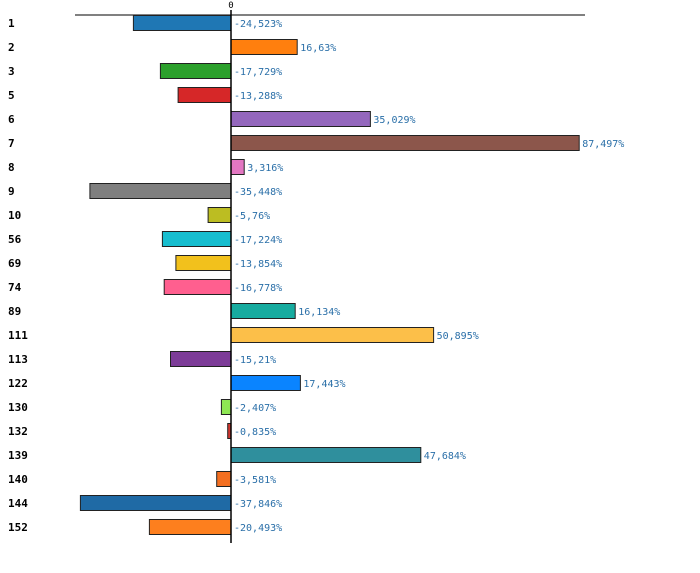 The height and width of the screenshot is (573, 700). Describe the element at coordinates (445, 456) in the screenshot. I see `value-label-139: 47,684%` at that location.